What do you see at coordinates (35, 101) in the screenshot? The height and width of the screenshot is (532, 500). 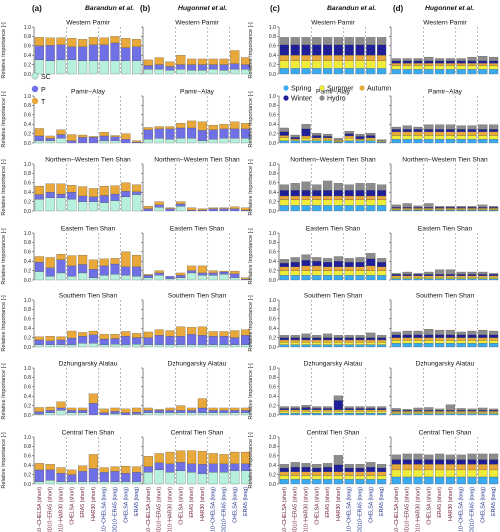 I see `legend-t-swatch` at bounding box center [35, 101].